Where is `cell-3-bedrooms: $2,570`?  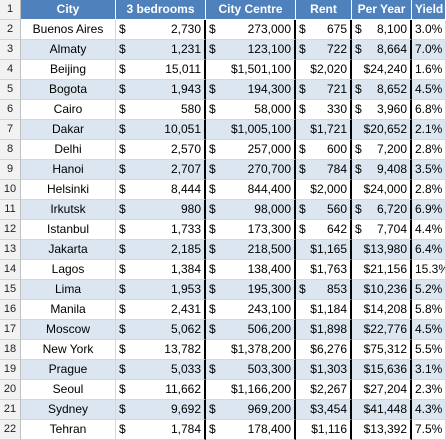 cell-3-bedrooms: $2,570 is located at coordinates (161, 150).